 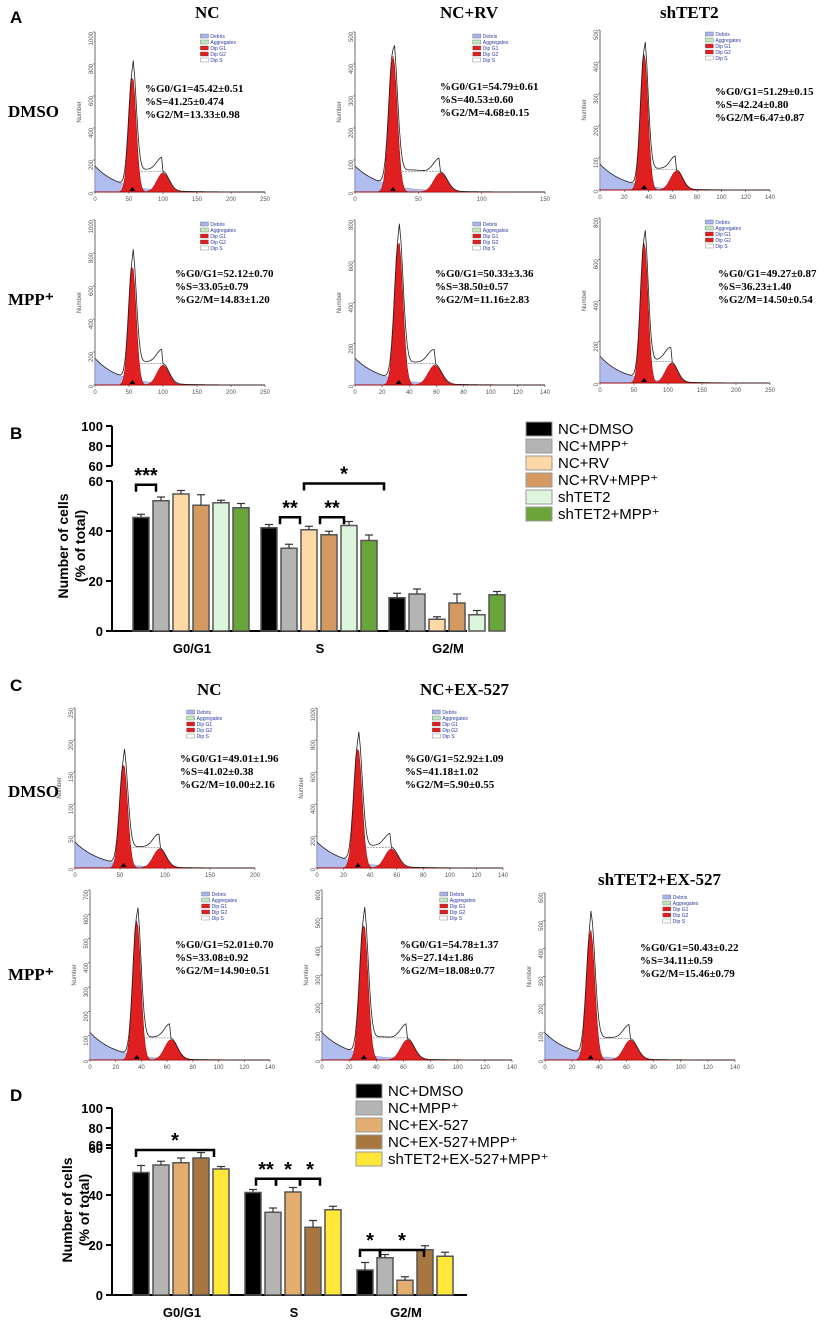 What do you see at coordinates (92, 38) in the screenshot?
I see `histogram-y-tick-label: 1000` at bounding box center [92, 38].